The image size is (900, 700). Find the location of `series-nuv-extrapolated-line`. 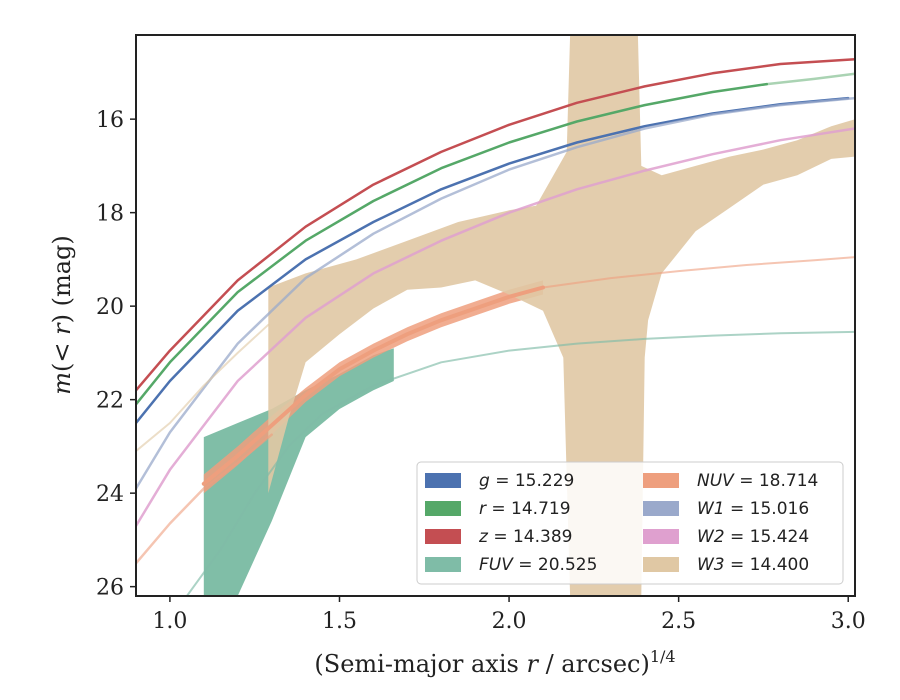

series-nuv-extrapolated-line is located at coordinates (204, 499).